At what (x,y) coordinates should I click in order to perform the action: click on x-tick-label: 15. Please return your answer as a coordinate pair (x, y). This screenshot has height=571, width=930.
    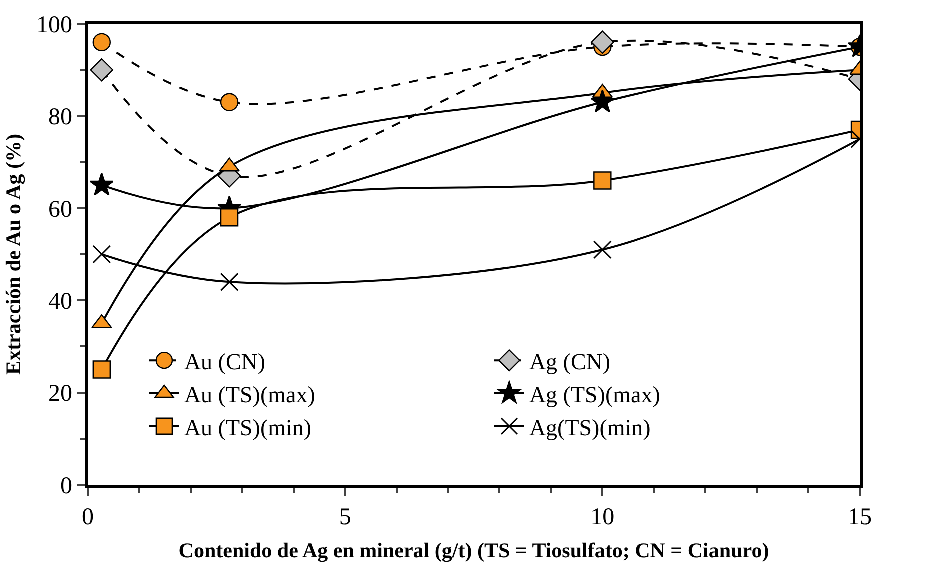
    Looking at the image, I should click on (860, 517).